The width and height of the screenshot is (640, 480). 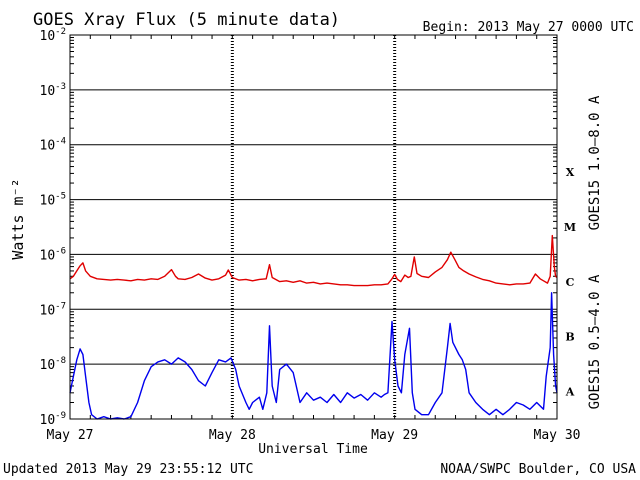 What do you see at coordinates (232, 435) in the screenshot?
I see `x-tick-label: May 28` at bounding box center [232, 435].